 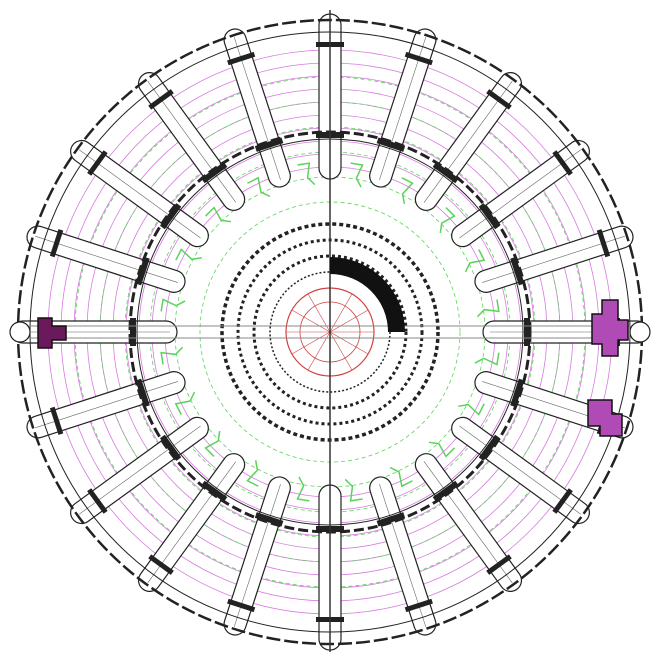 What do you see at coordinates (367, 294) in the screenshot?
I see `dark-wedge` at bounding box center [367, 294].